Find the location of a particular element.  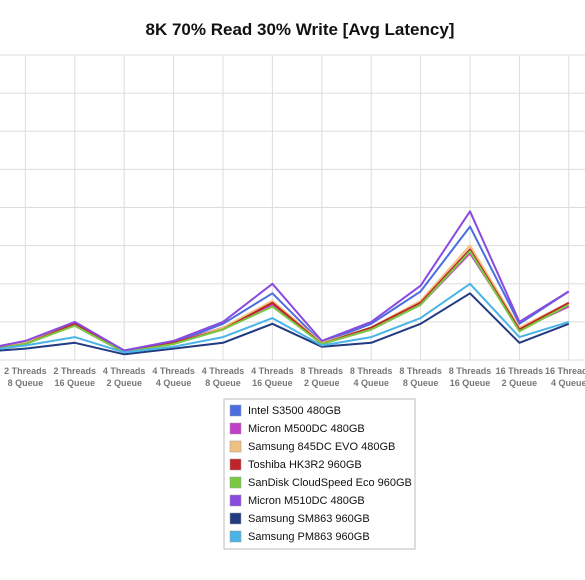

x-tick-label: 2 Threads 16 Queue is located at coordinates (75, 377).